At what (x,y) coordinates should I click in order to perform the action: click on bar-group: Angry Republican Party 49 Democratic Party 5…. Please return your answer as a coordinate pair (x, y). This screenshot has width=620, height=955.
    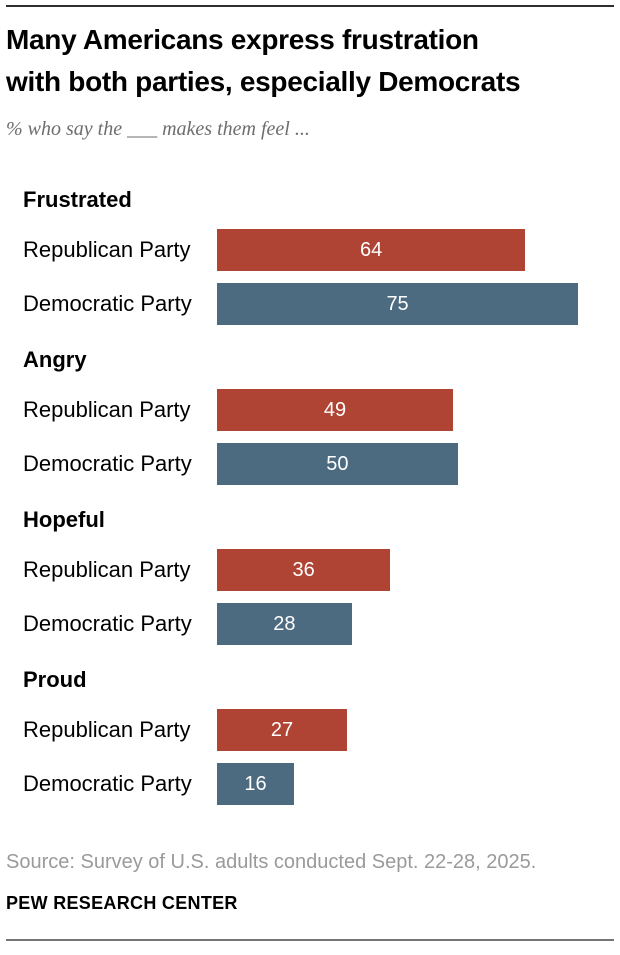
    Looking at the image, I should click on (310, 416).